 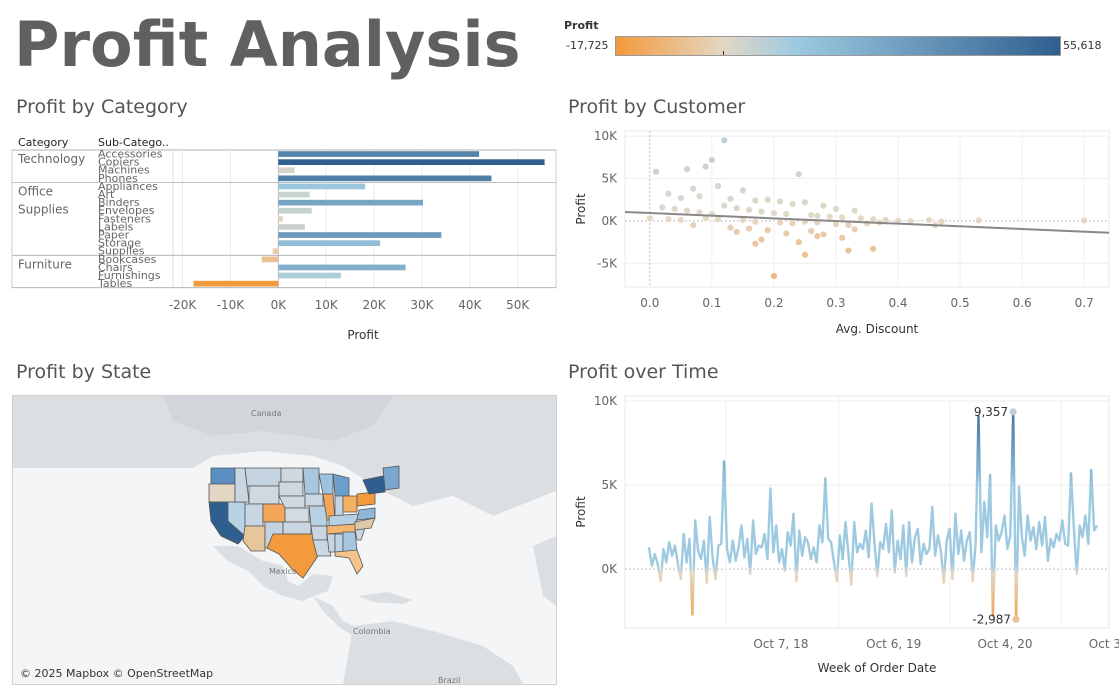 What do you see at coordinates (286, 170) in the screenshot?
I see `bar-machines` at bounding box center [286, 170].